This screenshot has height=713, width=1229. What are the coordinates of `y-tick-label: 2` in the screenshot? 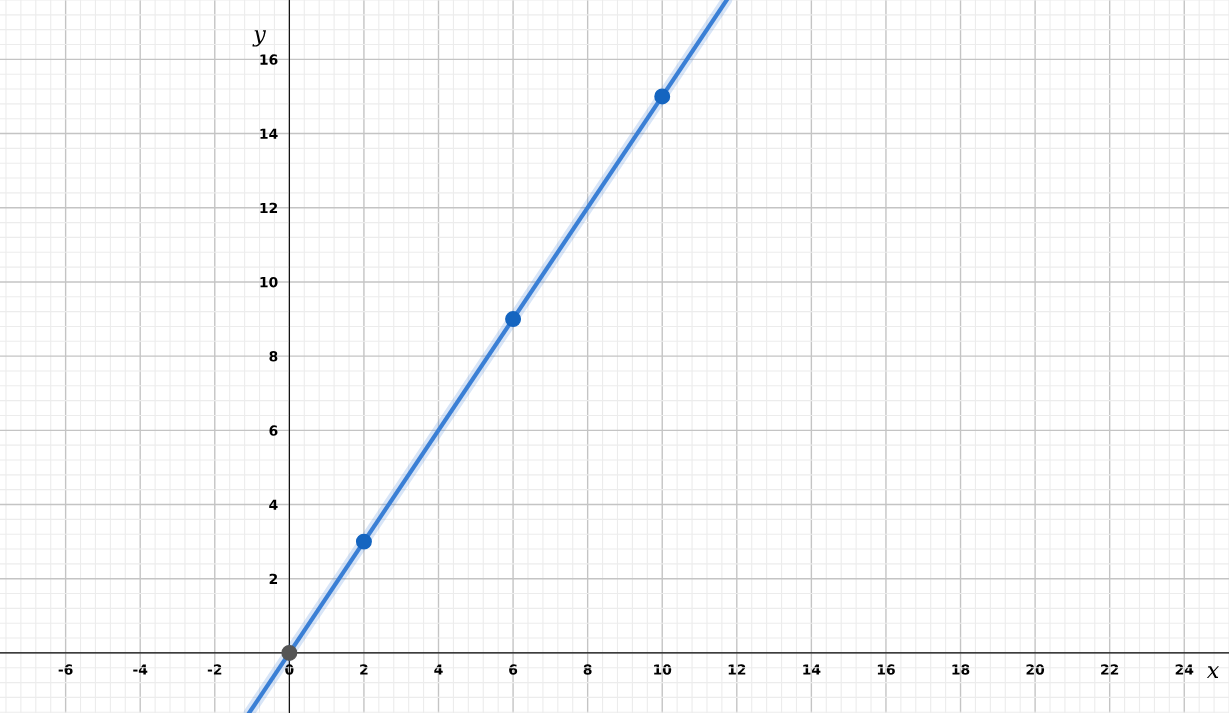 It's located at (273, 578).